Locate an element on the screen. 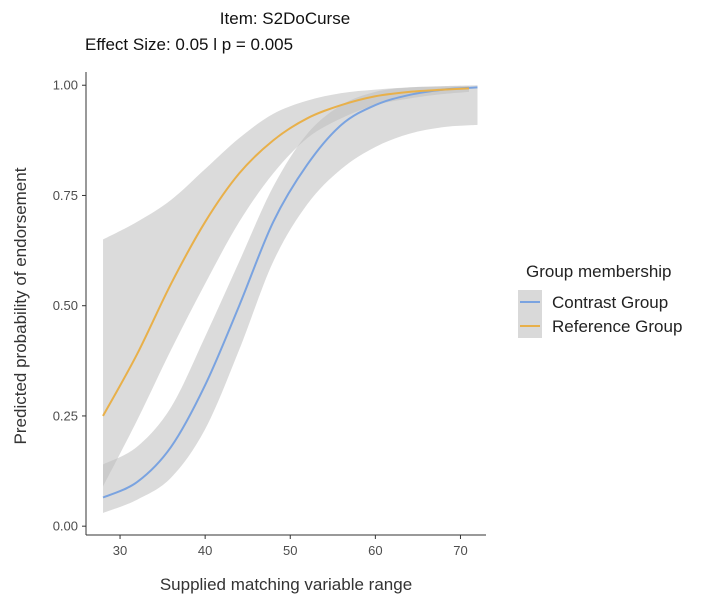 This screenshot has width=722, height=598. y-tick-label: 0.25 is located at coordinates (65, 415).